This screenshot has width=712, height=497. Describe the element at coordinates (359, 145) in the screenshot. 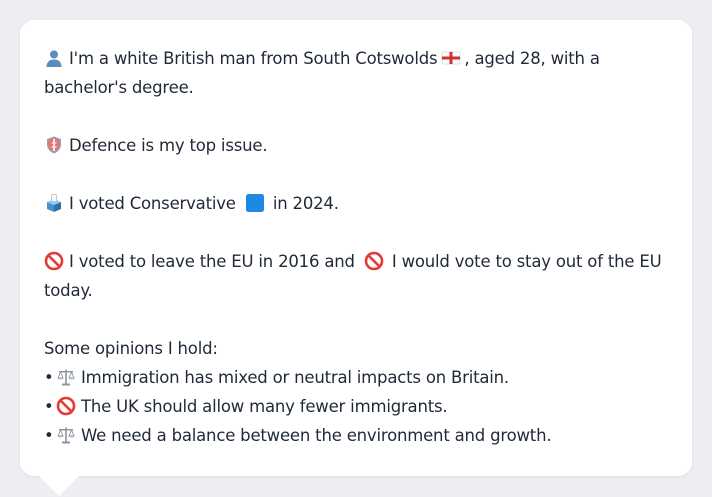

I see `top-issue-line: Defence is my top issue.` at that location.